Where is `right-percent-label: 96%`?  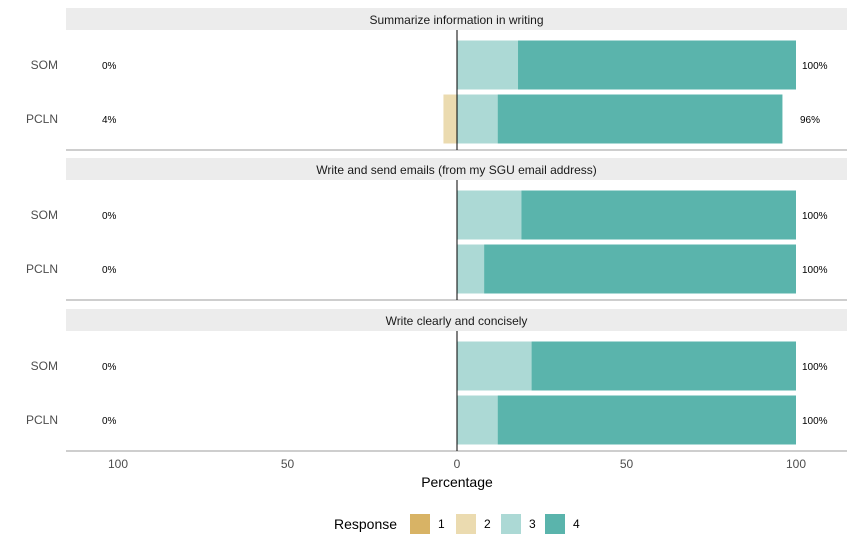
right-percent-label: 96% is located at coordinates (810, 120).